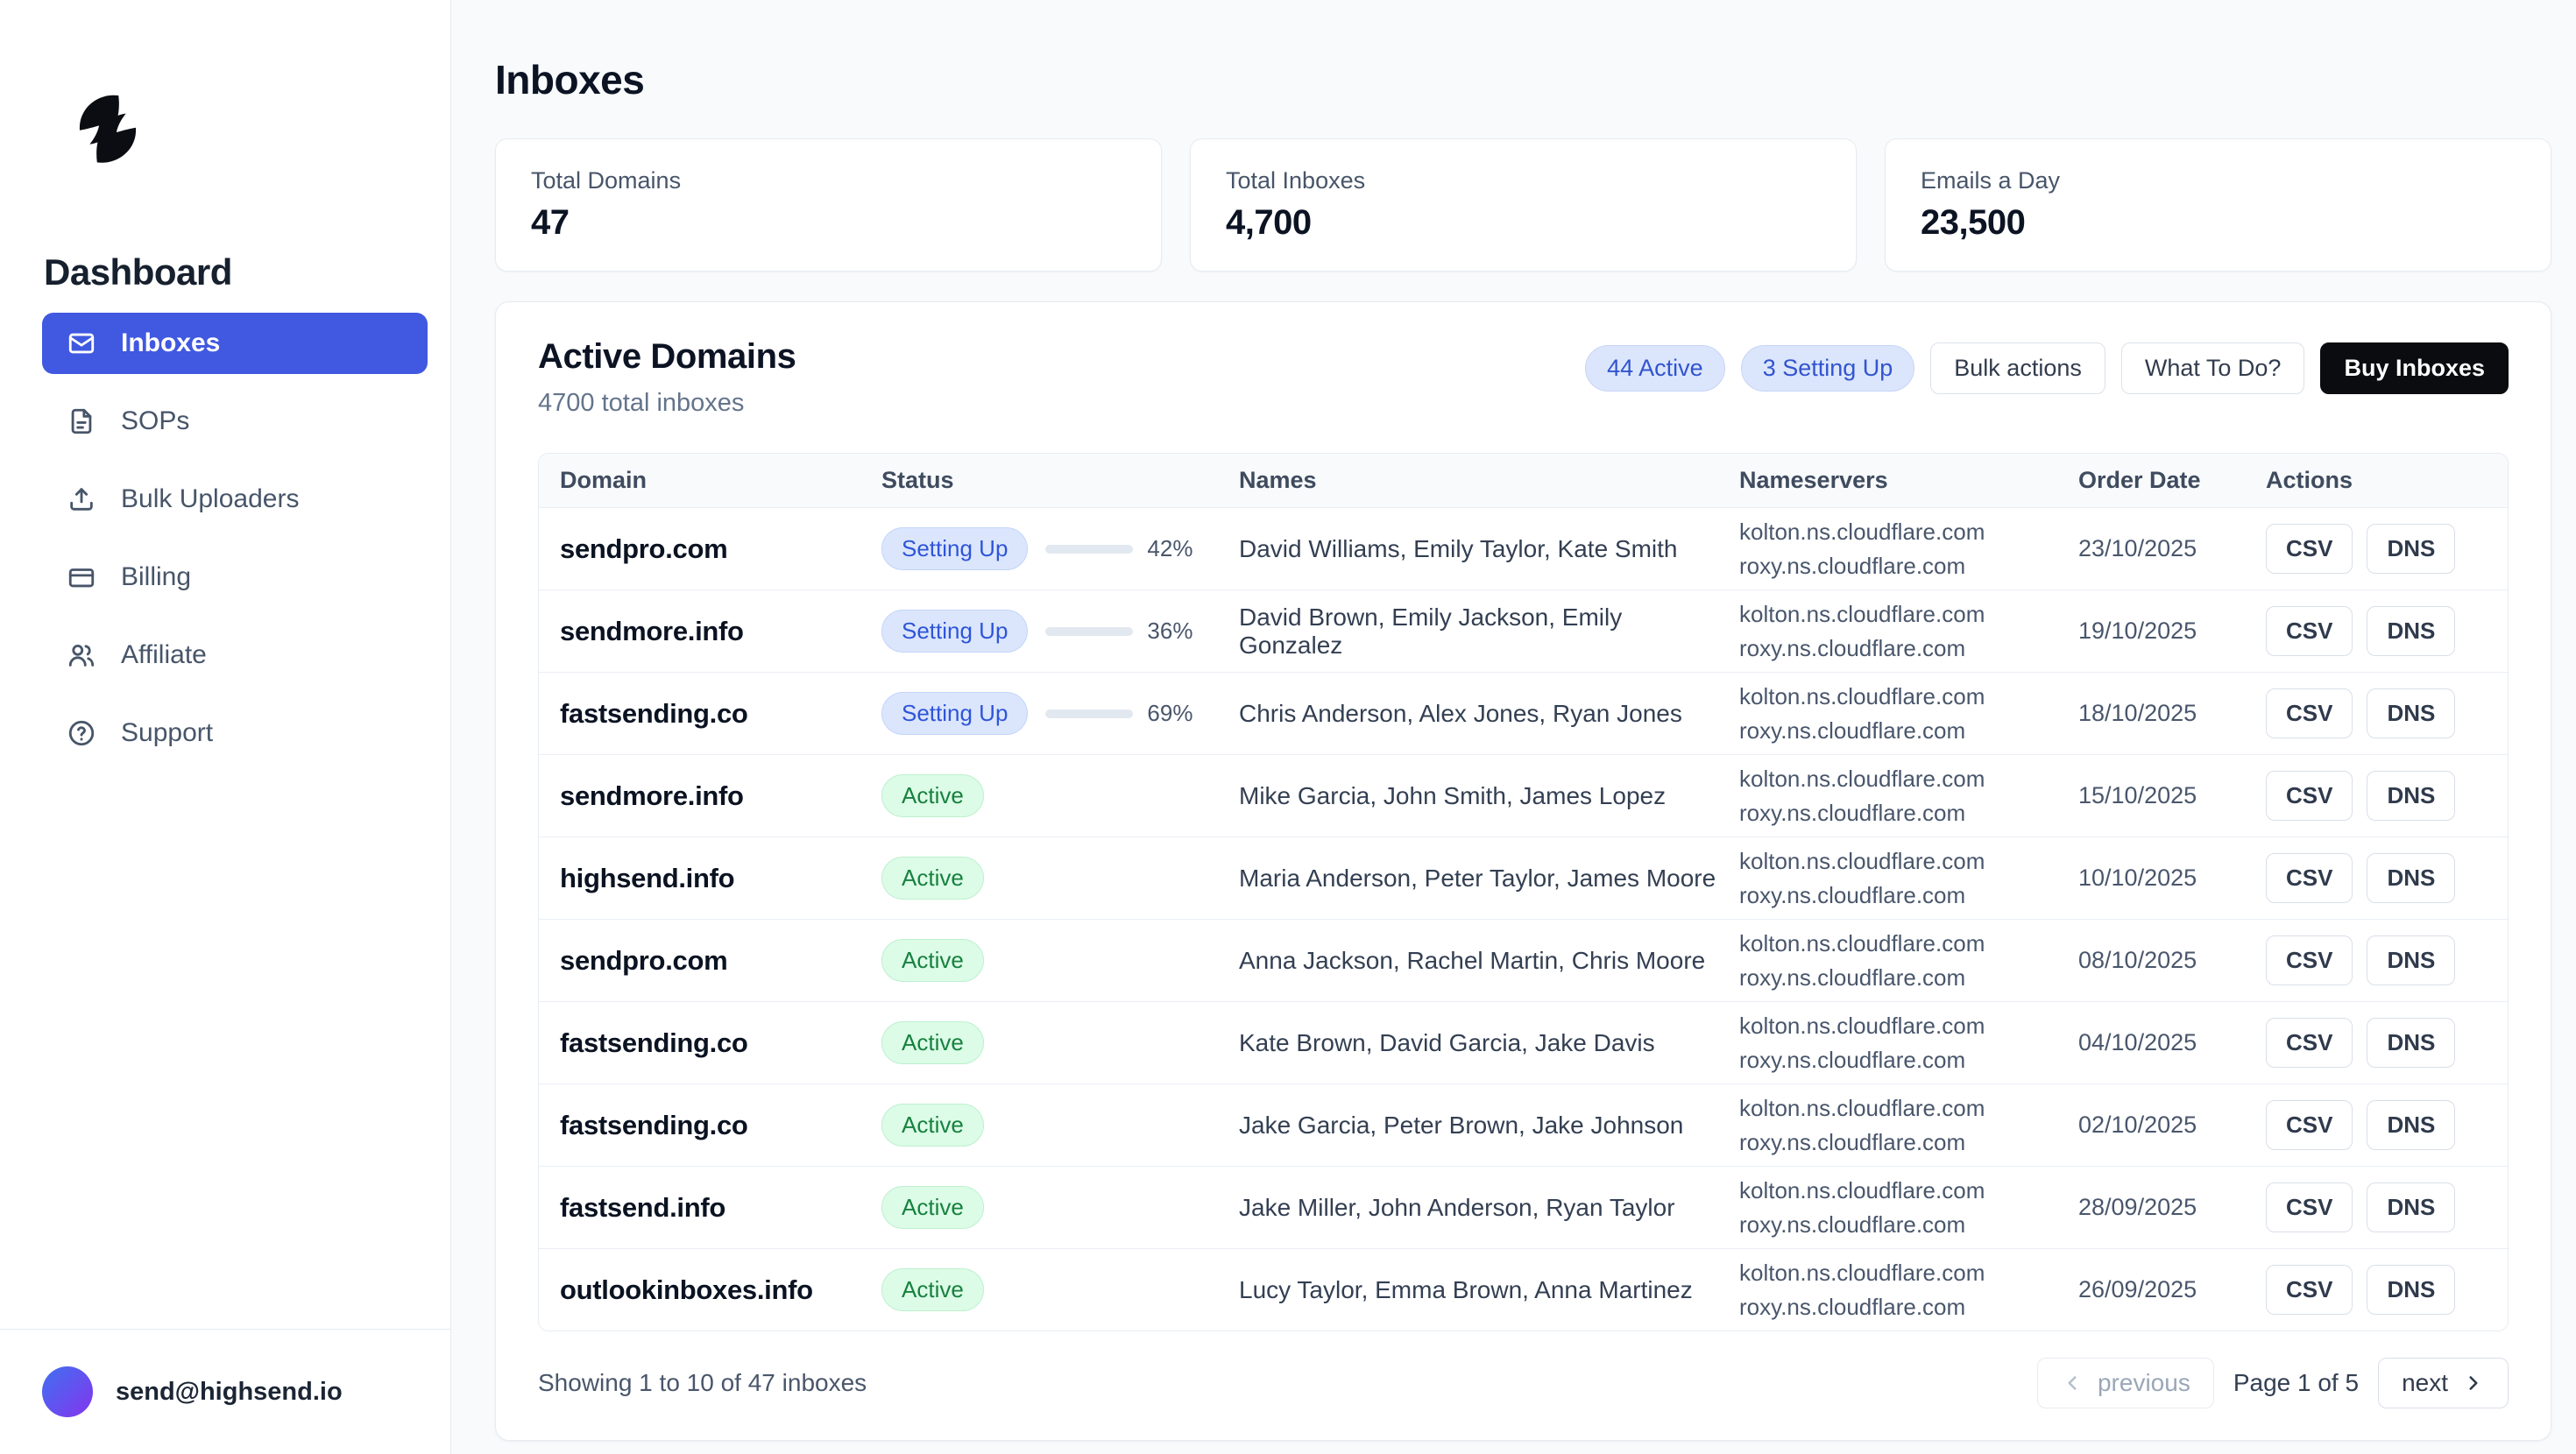 This screenshot has width=2576, height=1454. I want to click on progress-percent: 36%, so click(1170, 631).